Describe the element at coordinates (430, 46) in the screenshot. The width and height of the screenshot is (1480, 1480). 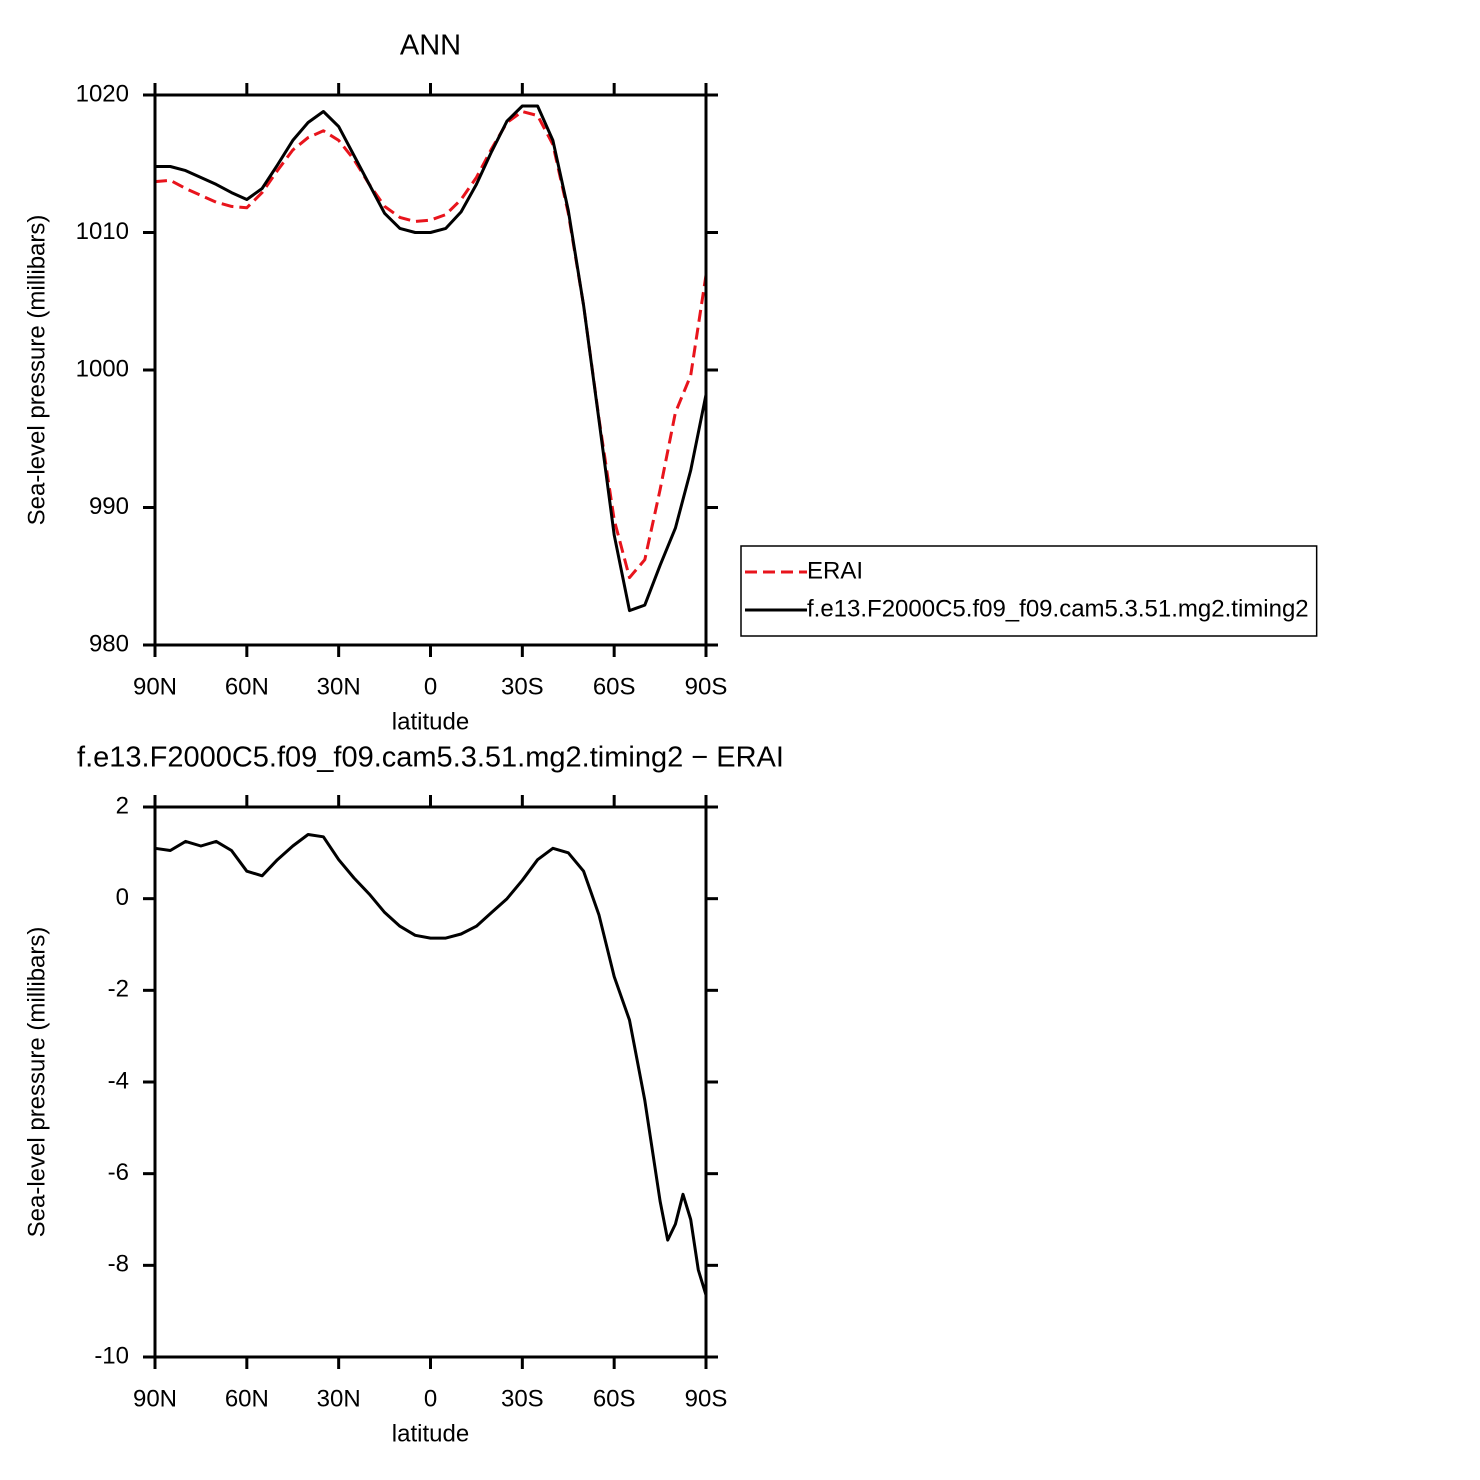
I see `chart-title: ANN` at that location.